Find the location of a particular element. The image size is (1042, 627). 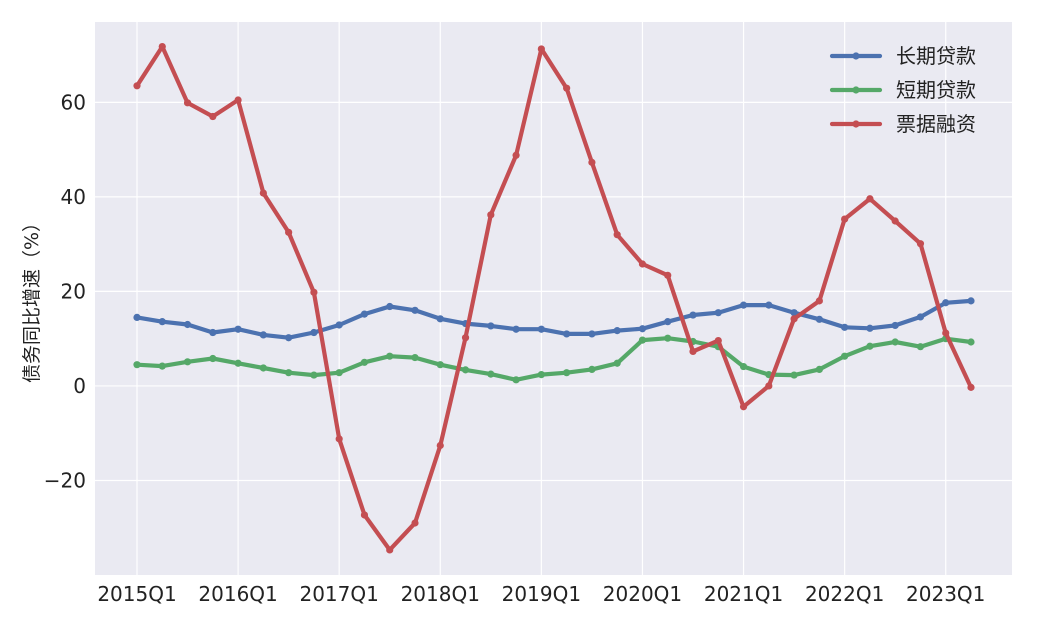

series-line is located at coordinates (554, 359).